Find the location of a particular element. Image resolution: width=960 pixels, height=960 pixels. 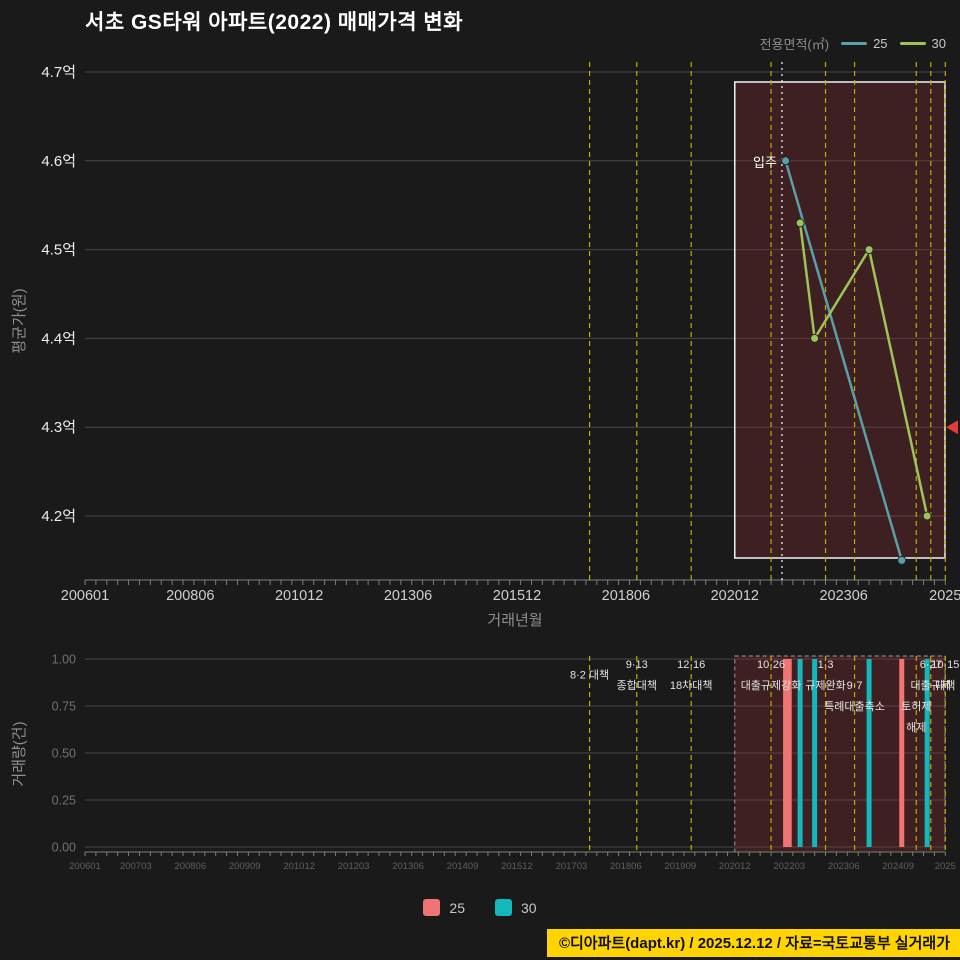

legend-item-30: 30 is located at coordinates (922, 43).